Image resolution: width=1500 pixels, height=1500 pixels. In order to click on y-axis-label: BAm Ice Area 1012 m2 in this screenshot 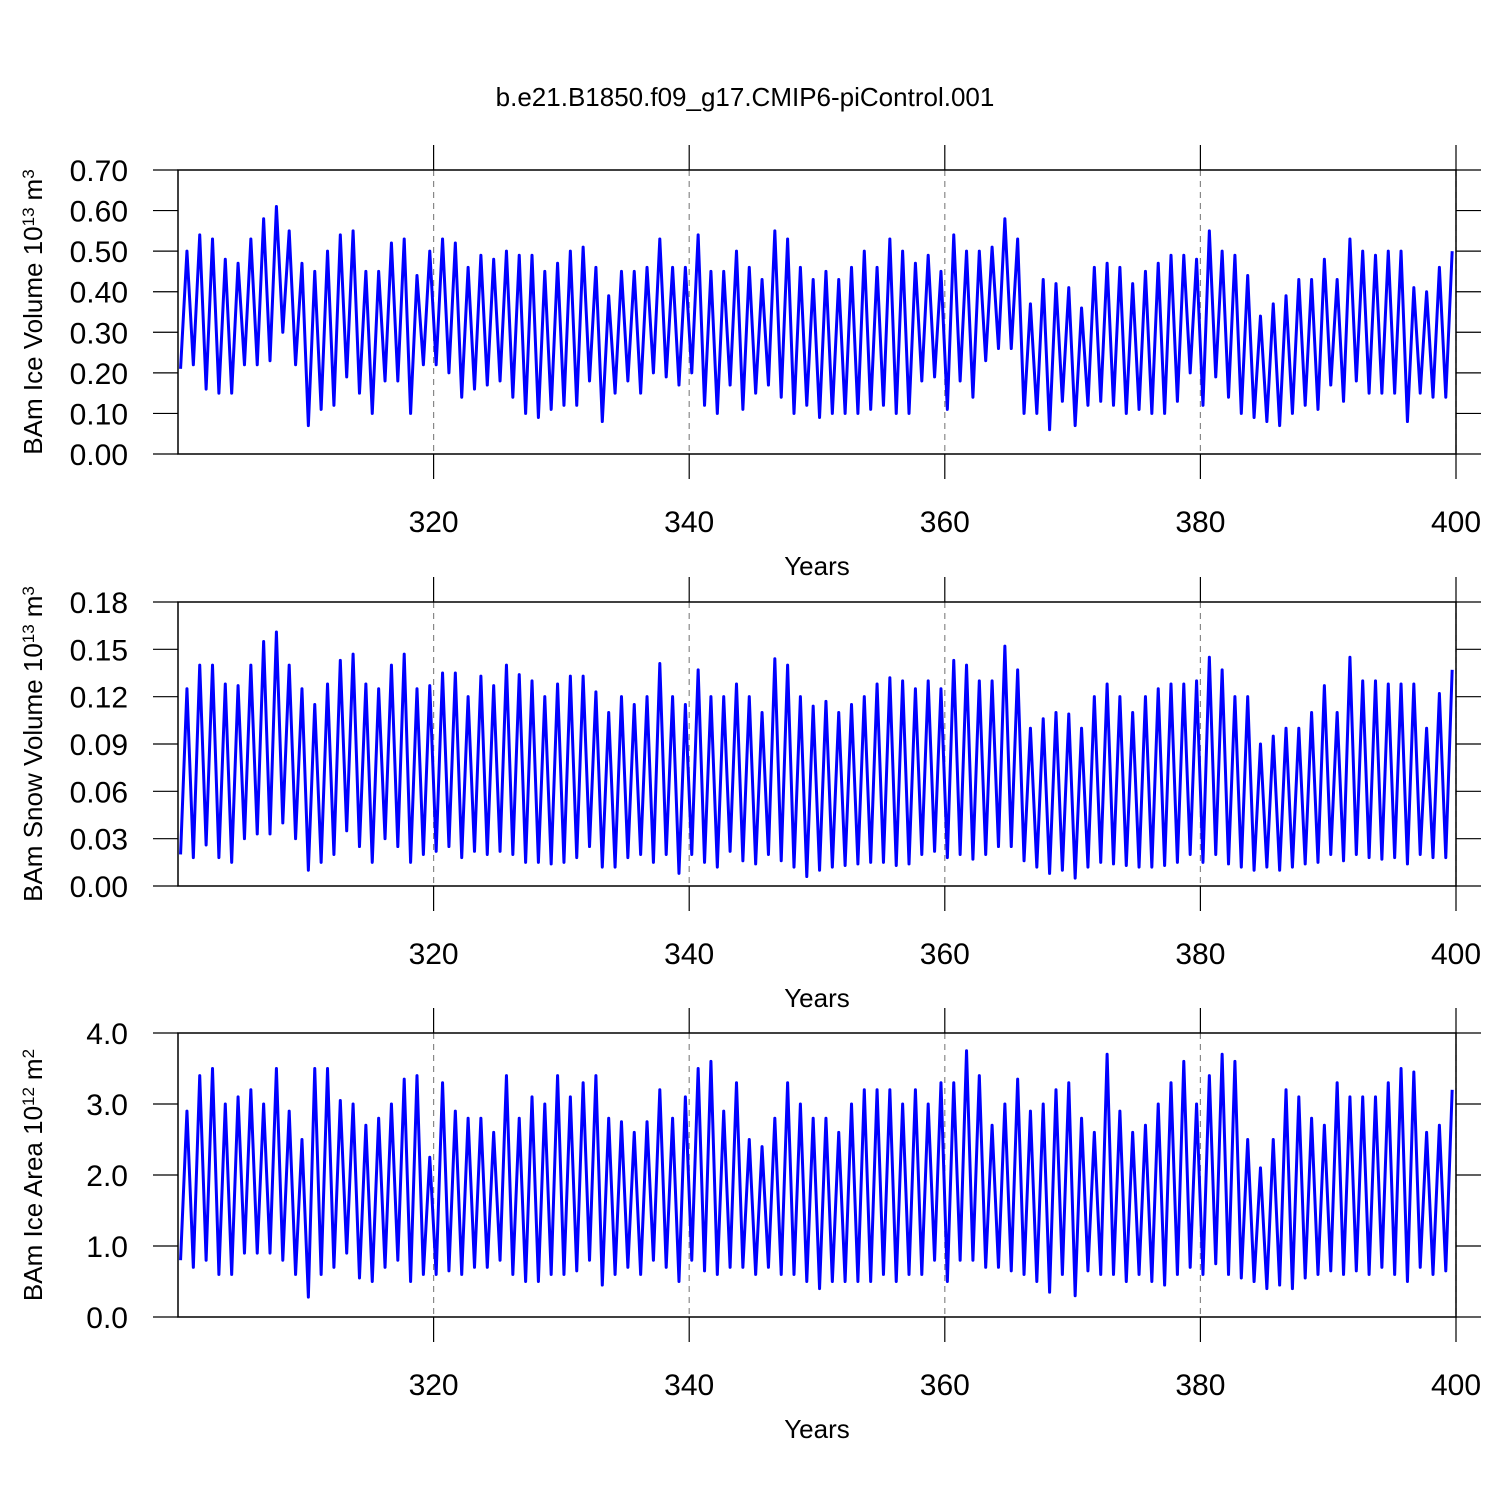, I will do `click(33, 1175)`.